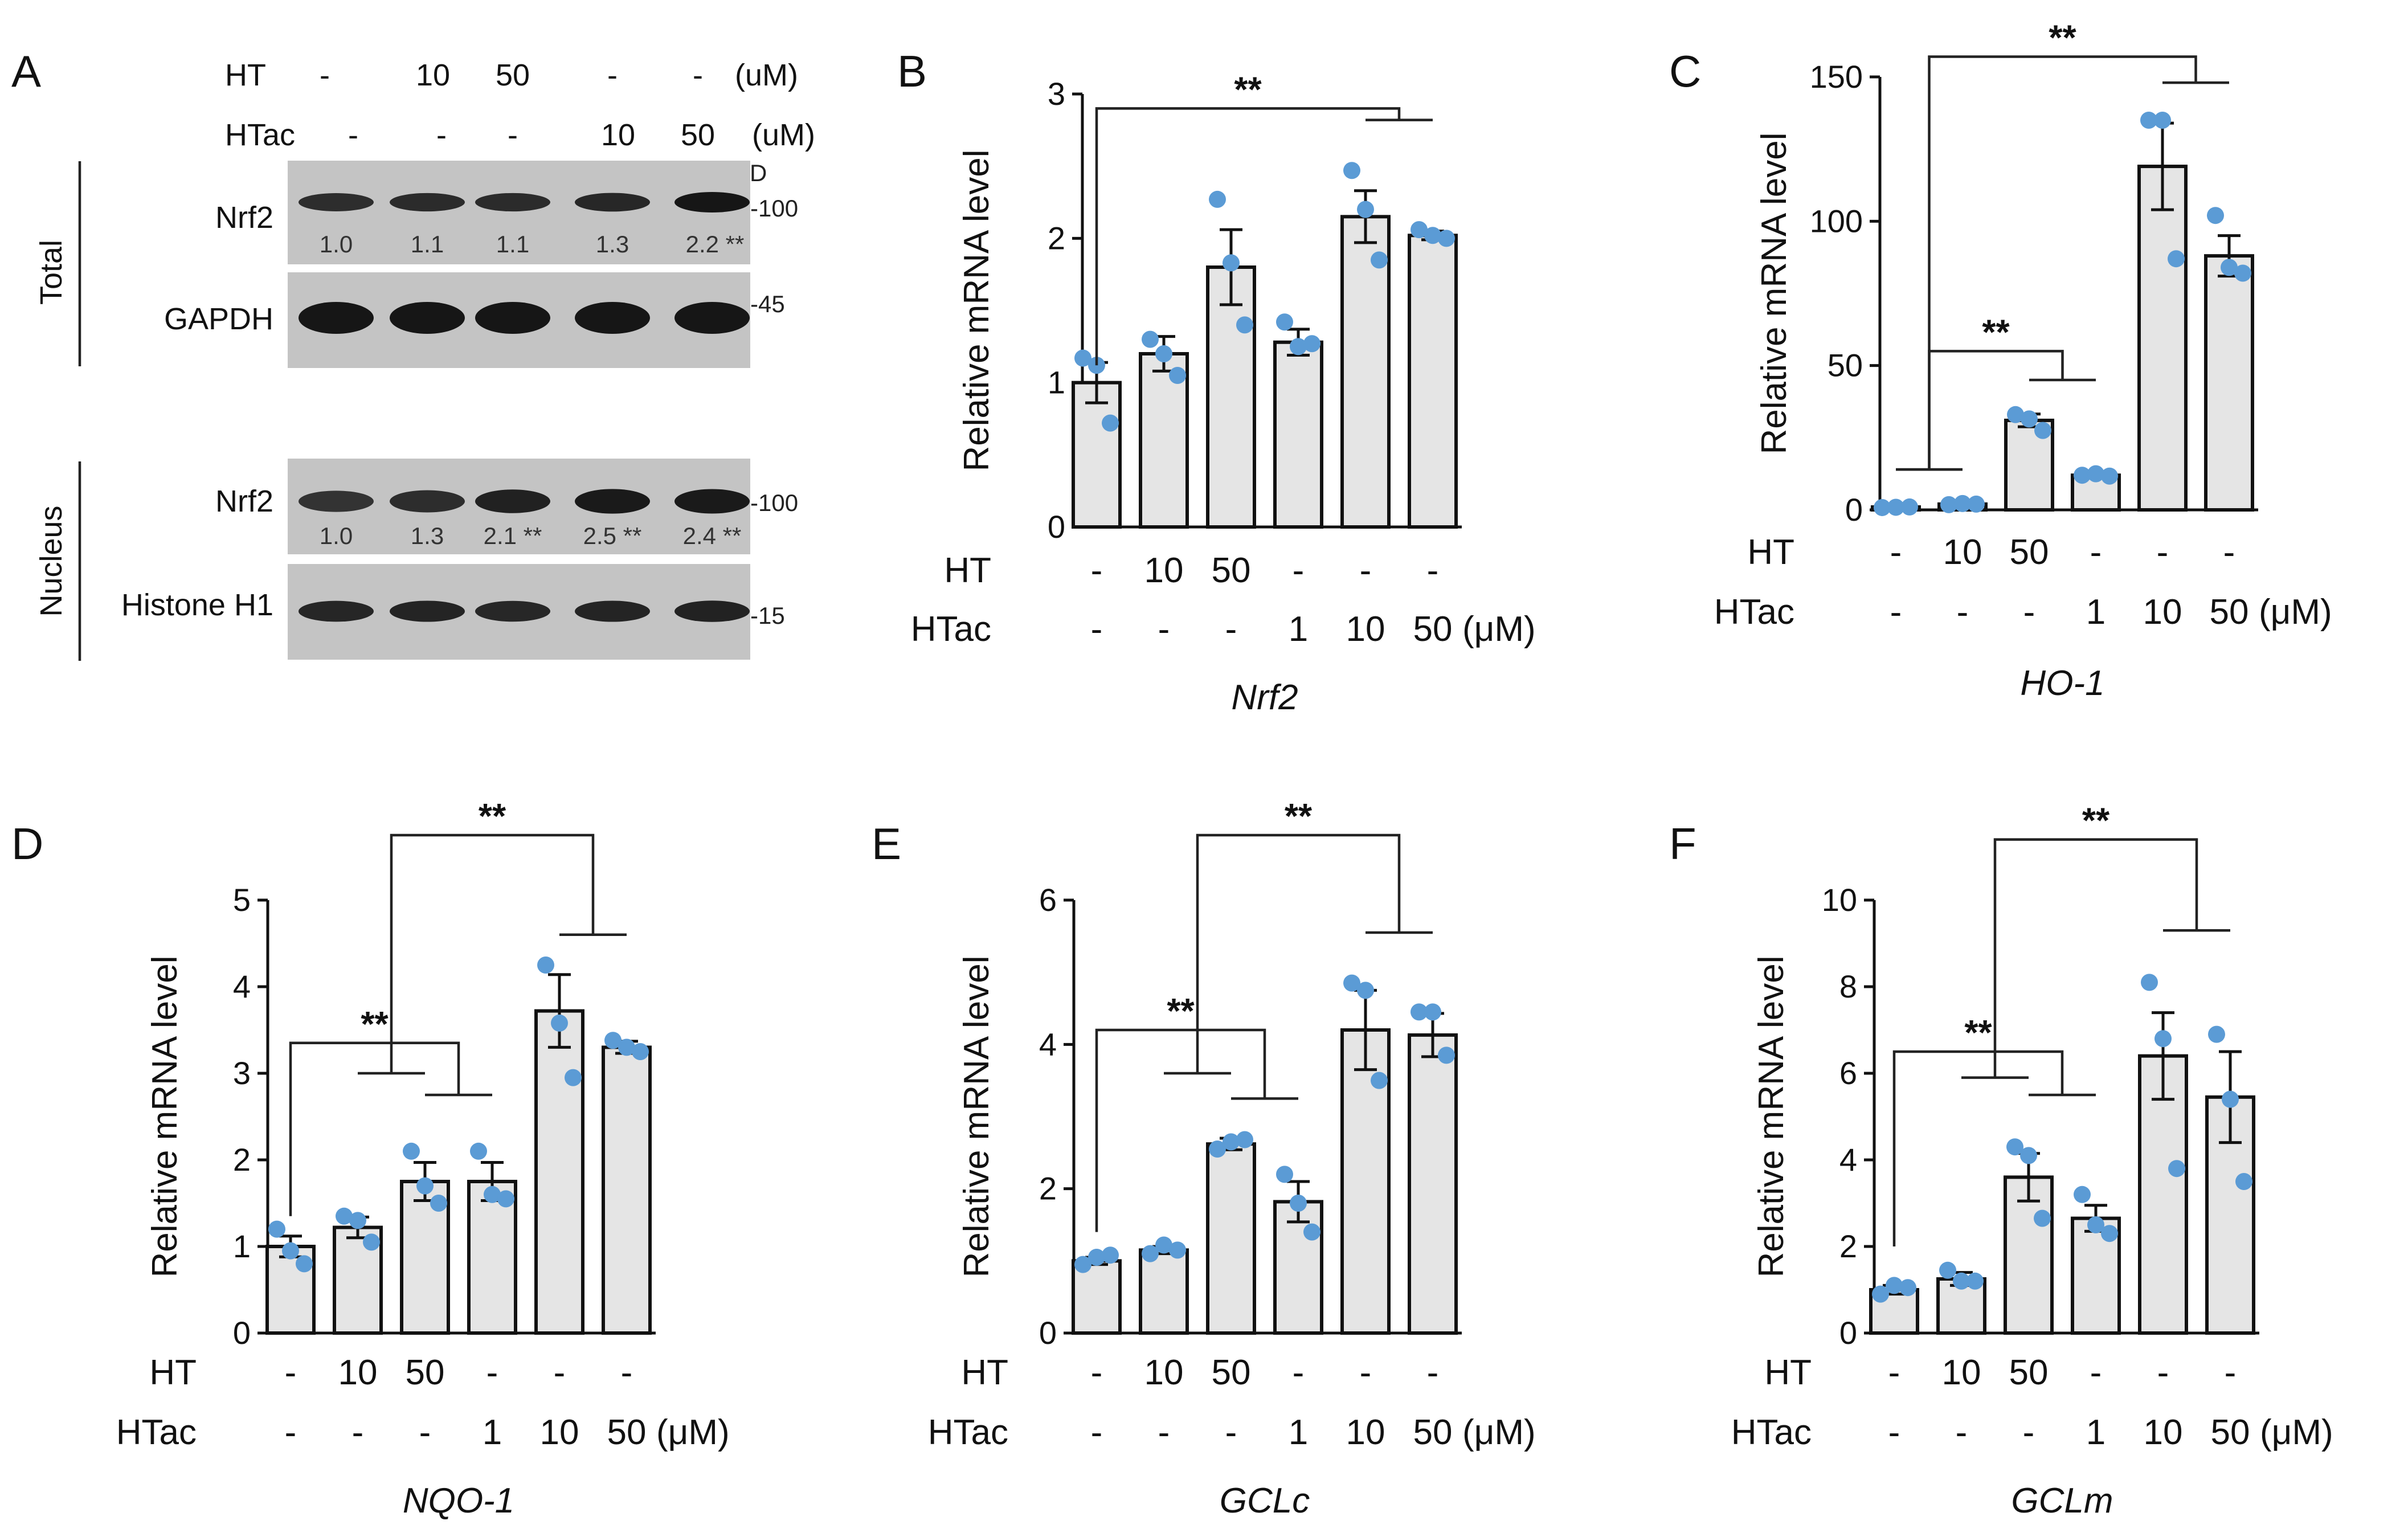  Describe the element at coordinates (246, 75) in the screenshot. I see `treatment-label-ht: HT` at that location.